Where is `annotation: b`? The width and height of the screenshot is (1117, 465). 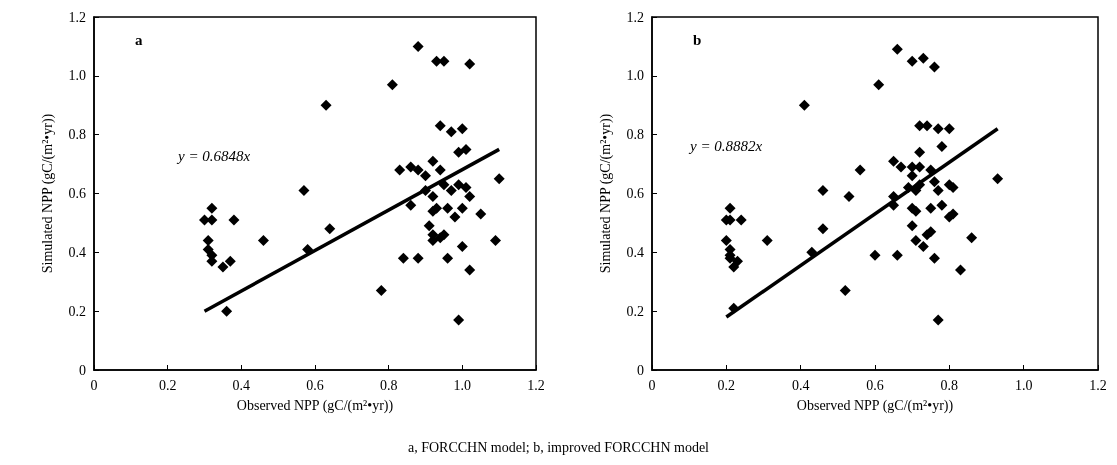
annotation: b is located at coordinates (697, 39).